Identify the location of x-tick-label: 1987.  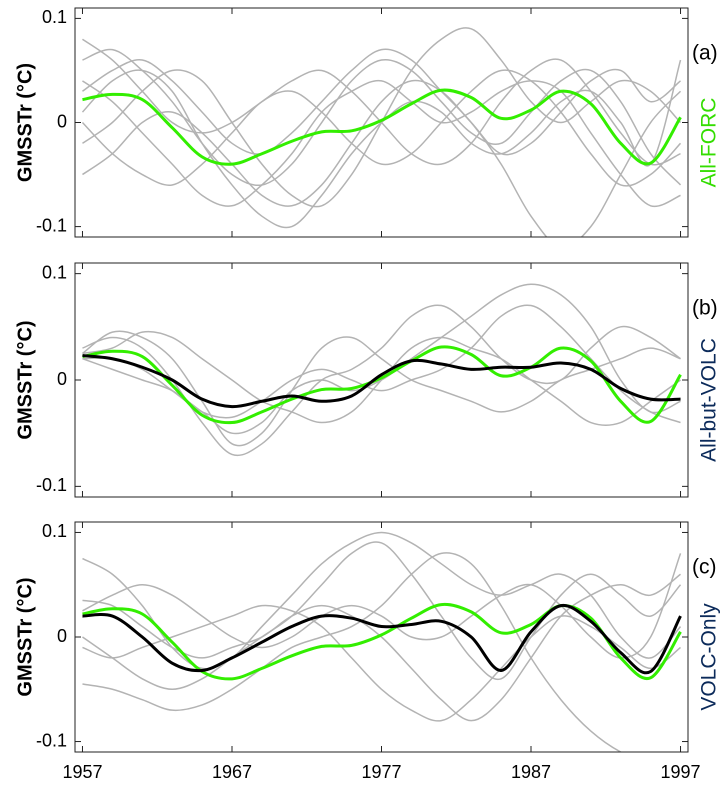
(531, 772).